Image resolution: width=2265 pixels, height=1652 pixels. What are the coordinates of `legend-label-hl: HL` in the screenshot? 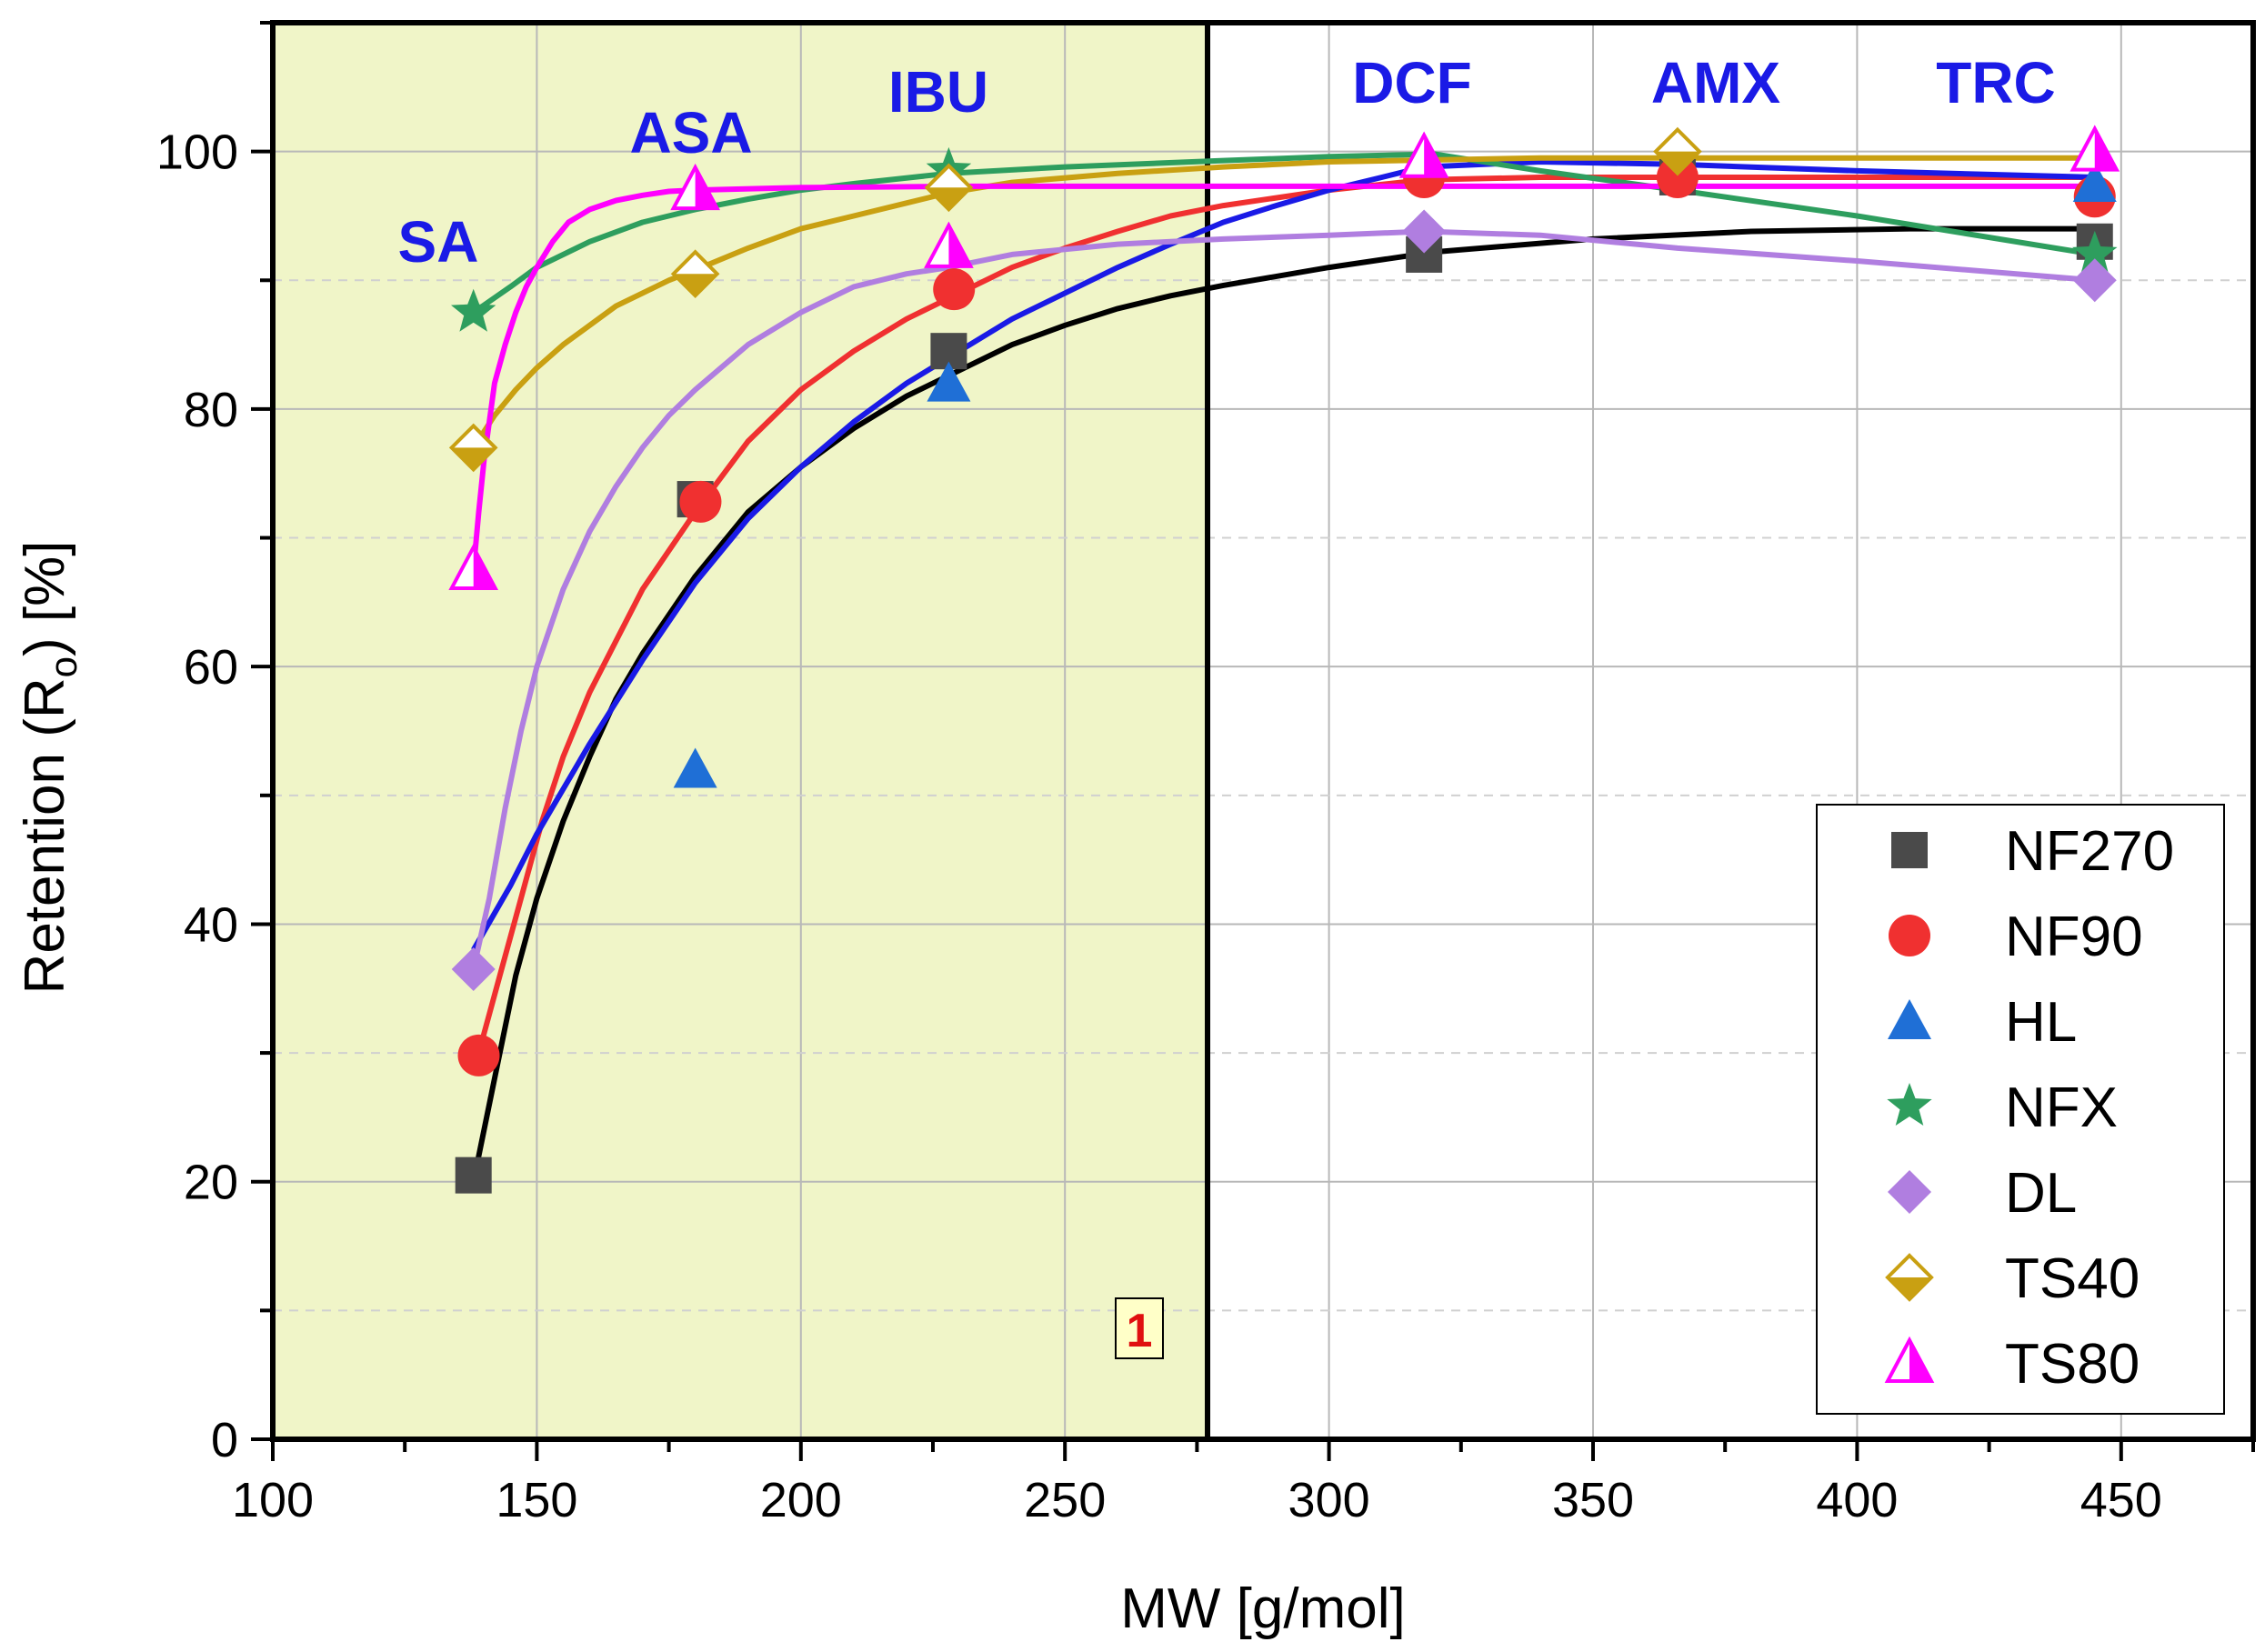 It's located at (2041, 1023).